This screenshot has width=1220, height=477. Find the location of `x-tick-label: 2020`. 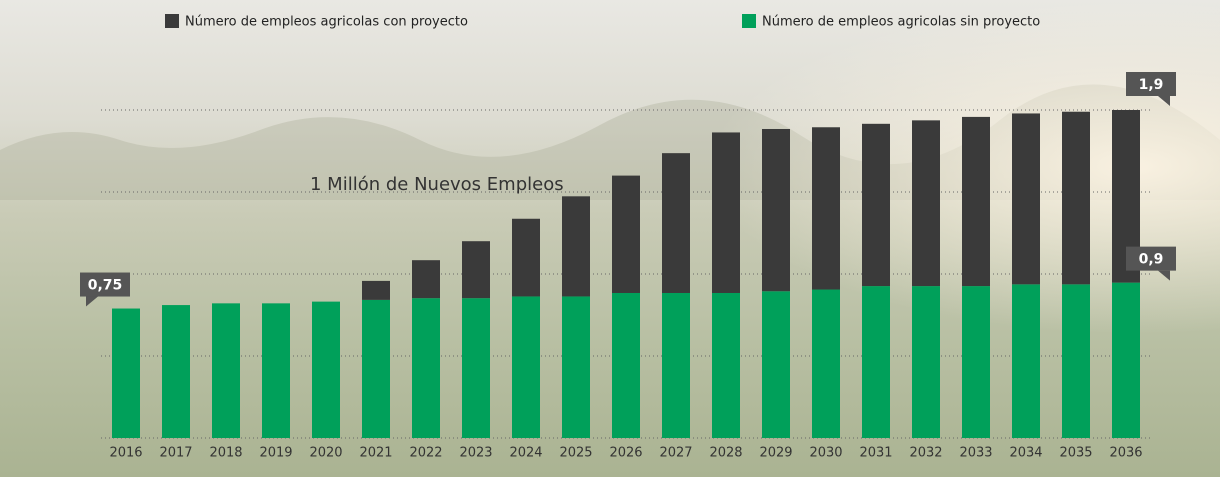

x-tick-label: 2020 is located at coordinates (325, 453).